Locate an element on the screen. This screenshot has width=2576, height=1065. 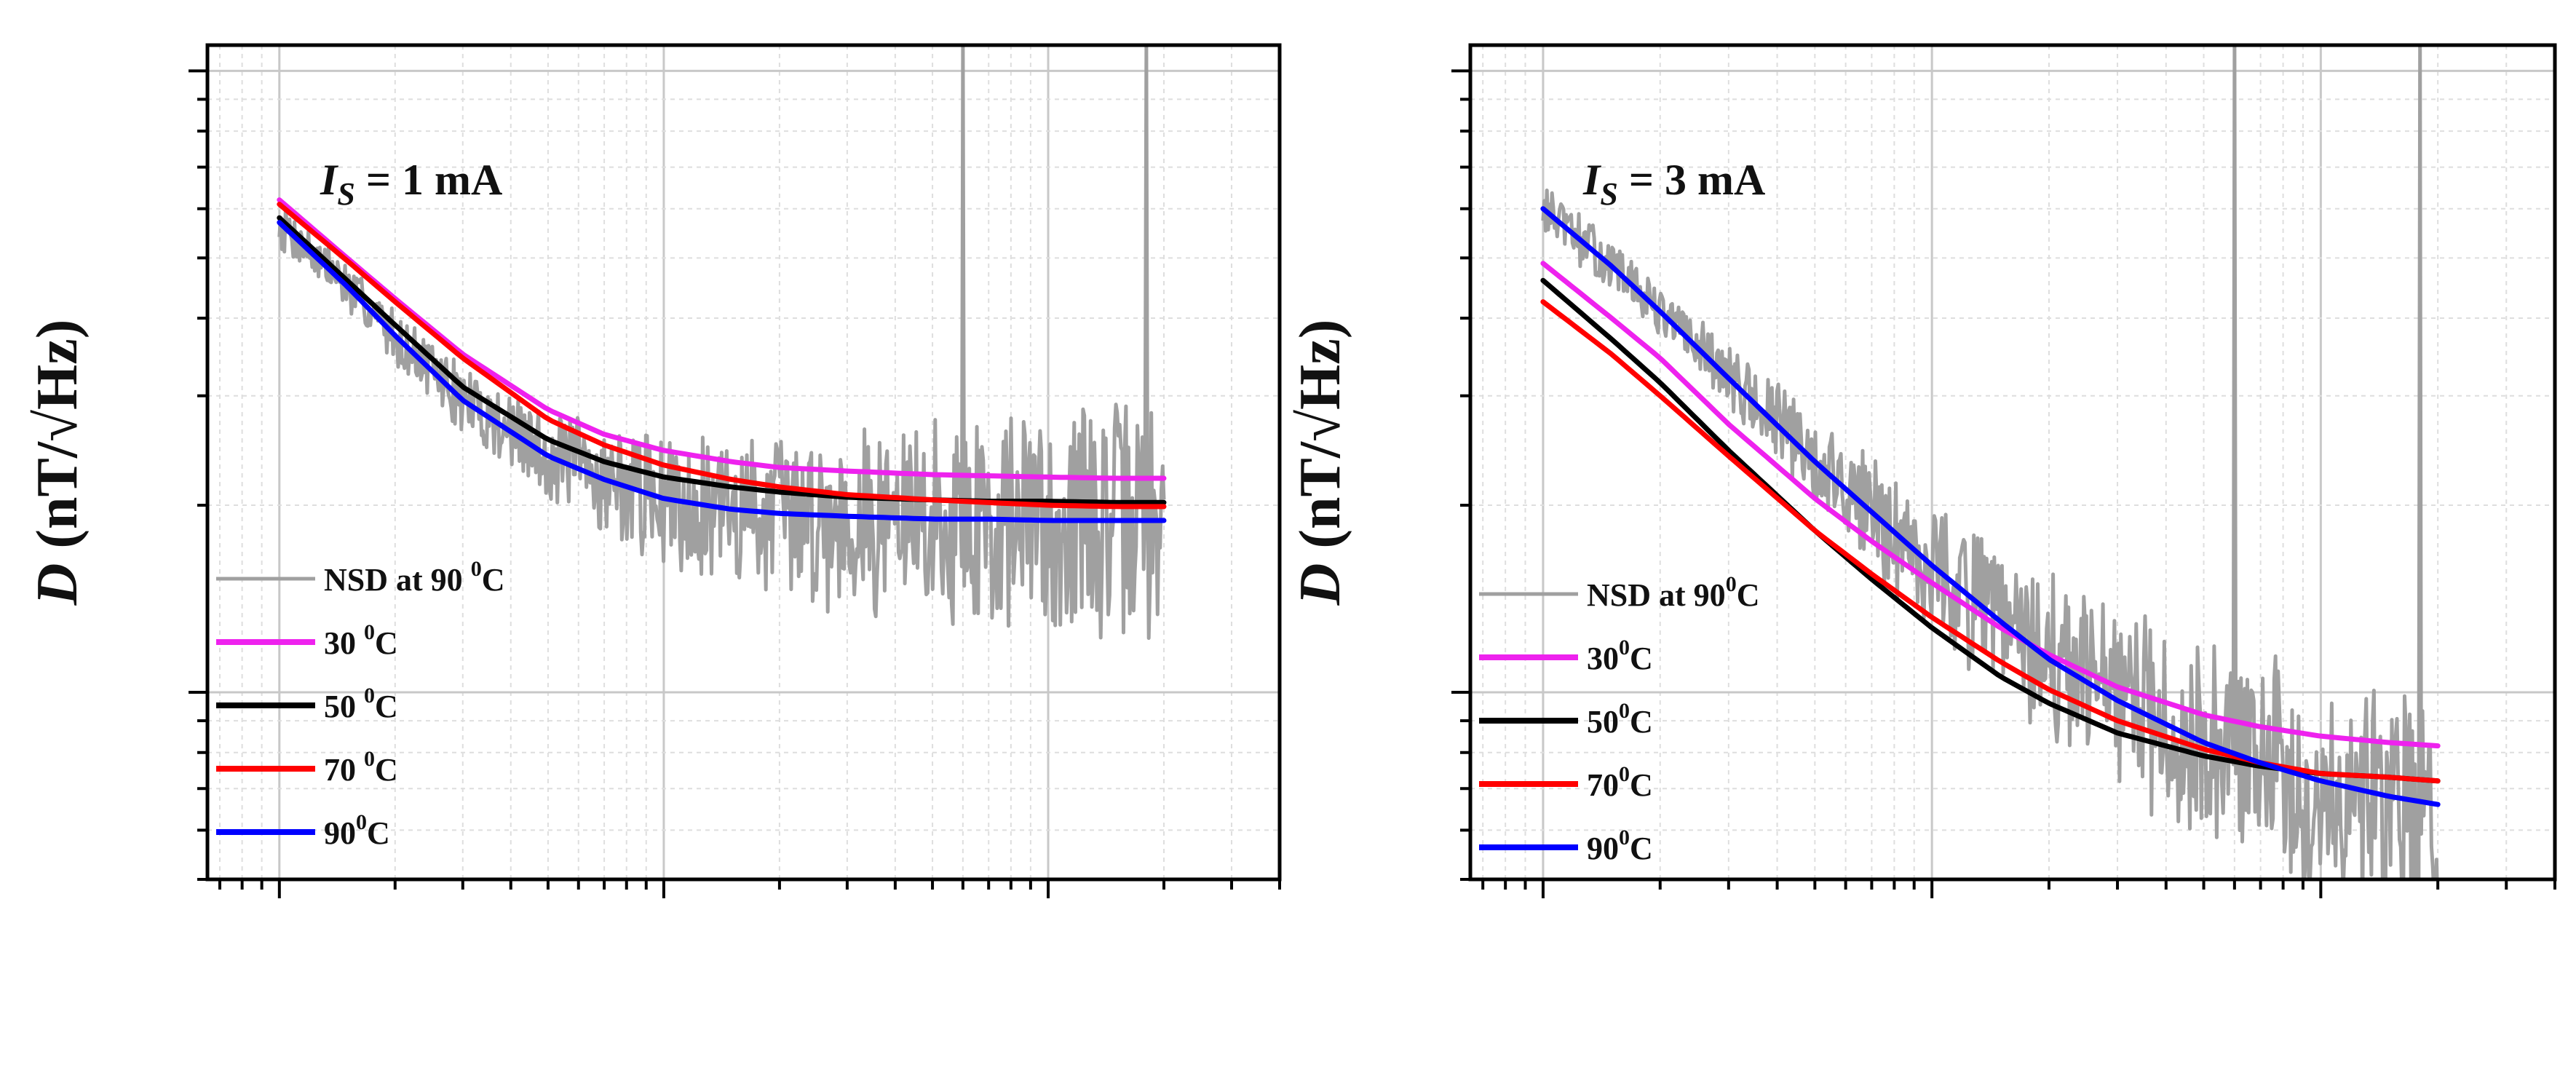
legend-label: 700C is located at coordinates (1620, 782).